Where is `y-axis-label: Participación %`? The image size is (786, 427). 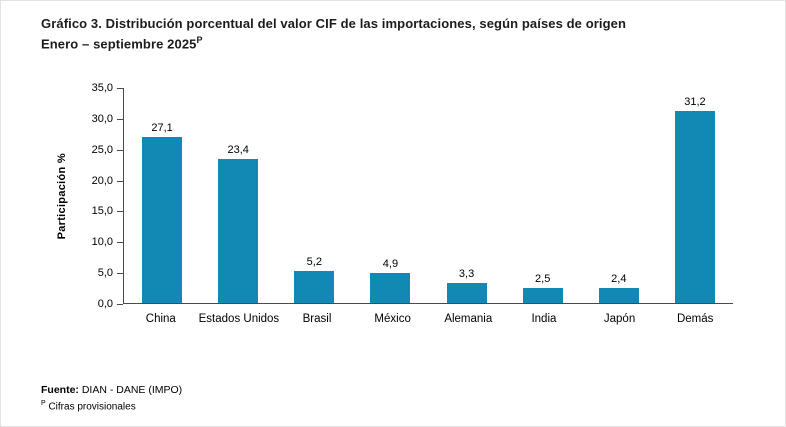
y-axis-label: Participación % is located at coordinates (62, 196).